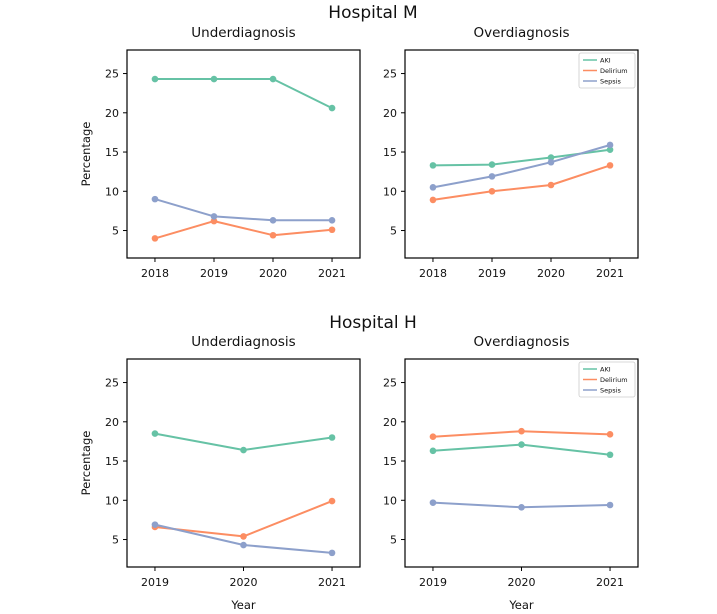 The image size is (717, 614). What do you see at coordinates (492, 273) in the screenshot?
I see `panel-2-xtick-label: 2019` at bounding box center [492, 273].